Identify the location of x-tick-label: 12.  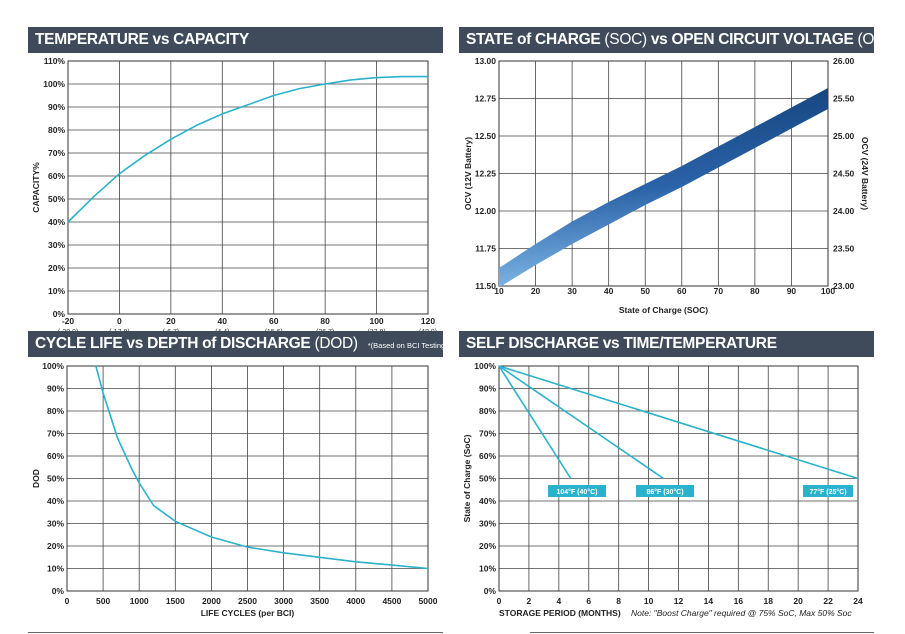
(679, 601).